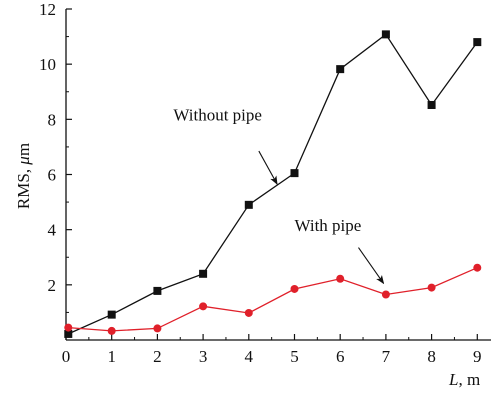  Describe the element at coordinates (477, 356) in the screenshot. I see `x-tick-label-9: 9` at that location.